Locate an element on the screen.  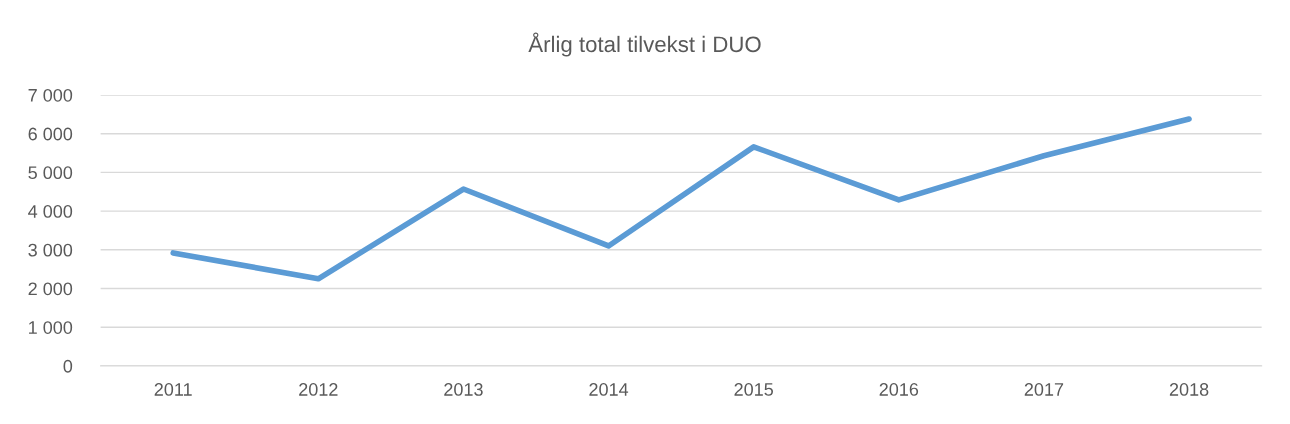
y-tick-label: 5 000 is located at coordinates (50, 173).